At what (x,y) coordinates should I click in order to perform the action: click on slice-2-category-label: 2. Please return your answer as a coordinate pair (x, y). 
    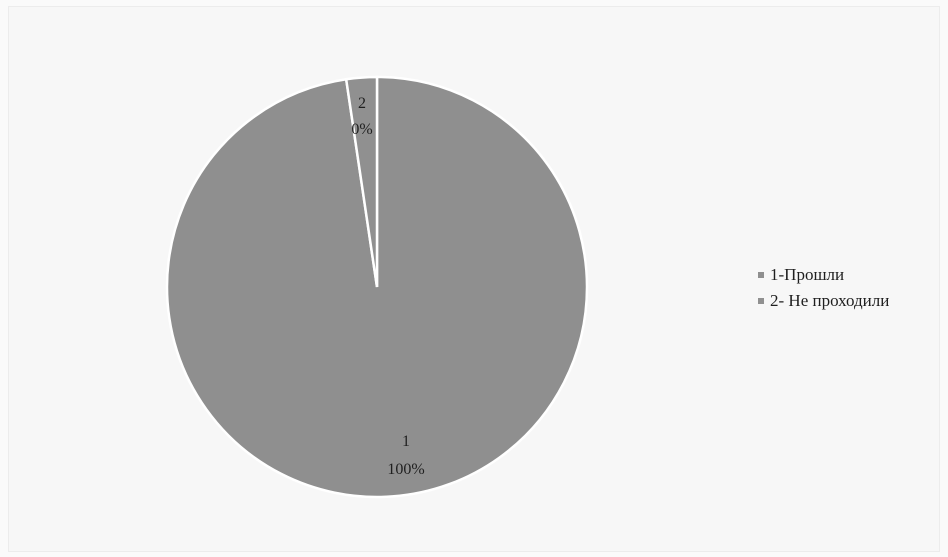
    Looking at the image, I should click on (362, 103).